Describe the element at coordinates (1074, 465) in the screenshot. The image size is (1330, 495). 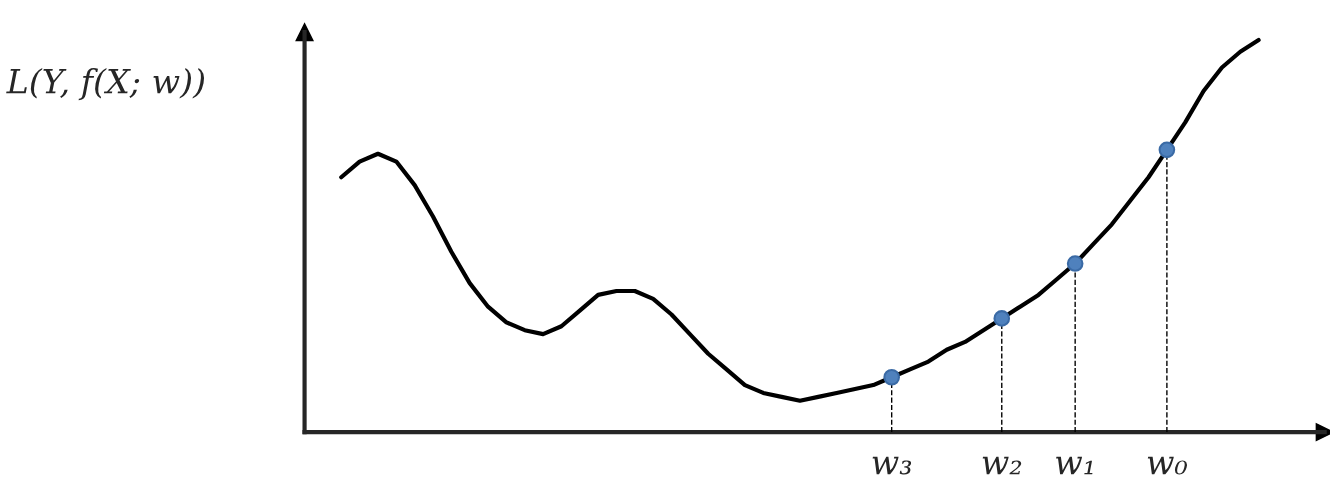
I see `x-tick-label: w₁` at that location.